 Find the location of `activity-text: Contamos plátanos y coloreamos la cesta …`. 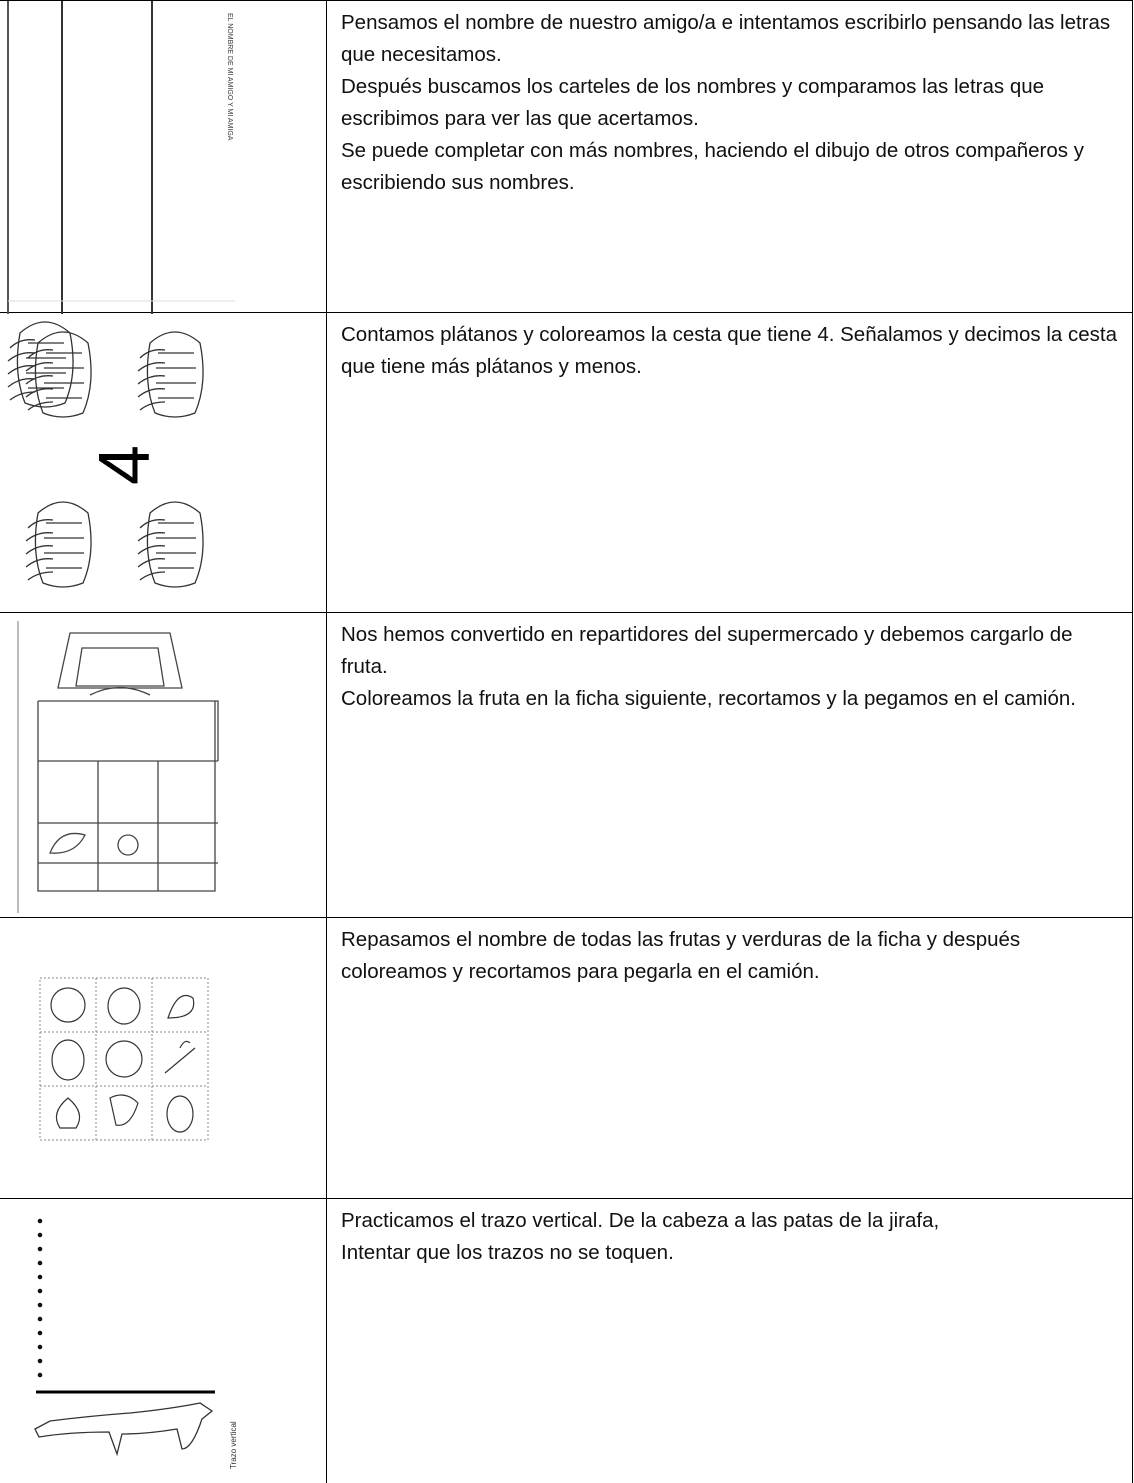

activity-text: Contamos plátanos y coloreamos la cesta … is located at coordinates (730, 462).